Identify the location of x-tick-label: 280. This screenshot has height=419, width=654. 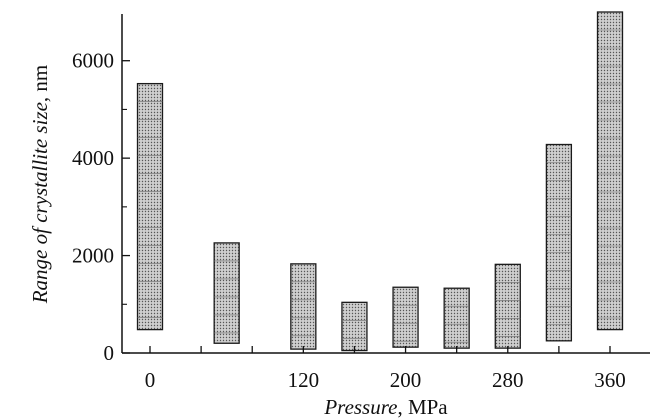
(508, 380).